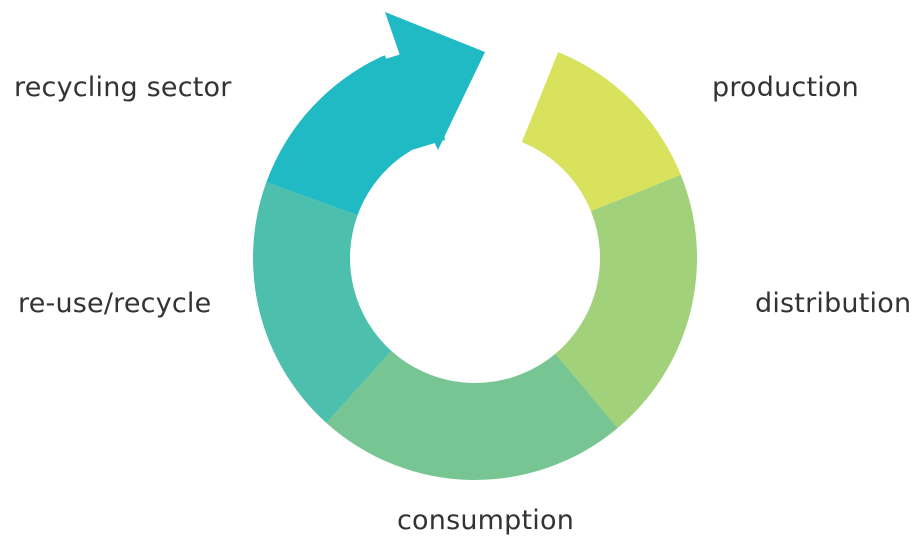 This screenshot has height=537, width=923. I want to click on label-consumption: consumption, so click(486, 520).